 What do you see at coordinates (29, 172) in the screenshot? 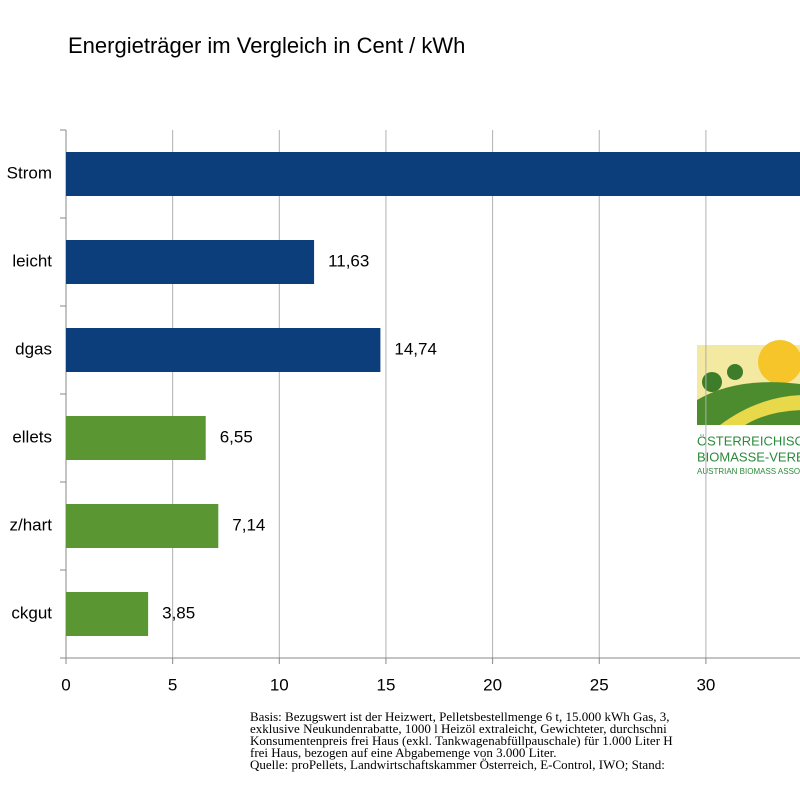
I see `category-label: Strom` at bounding box center [29, 172].